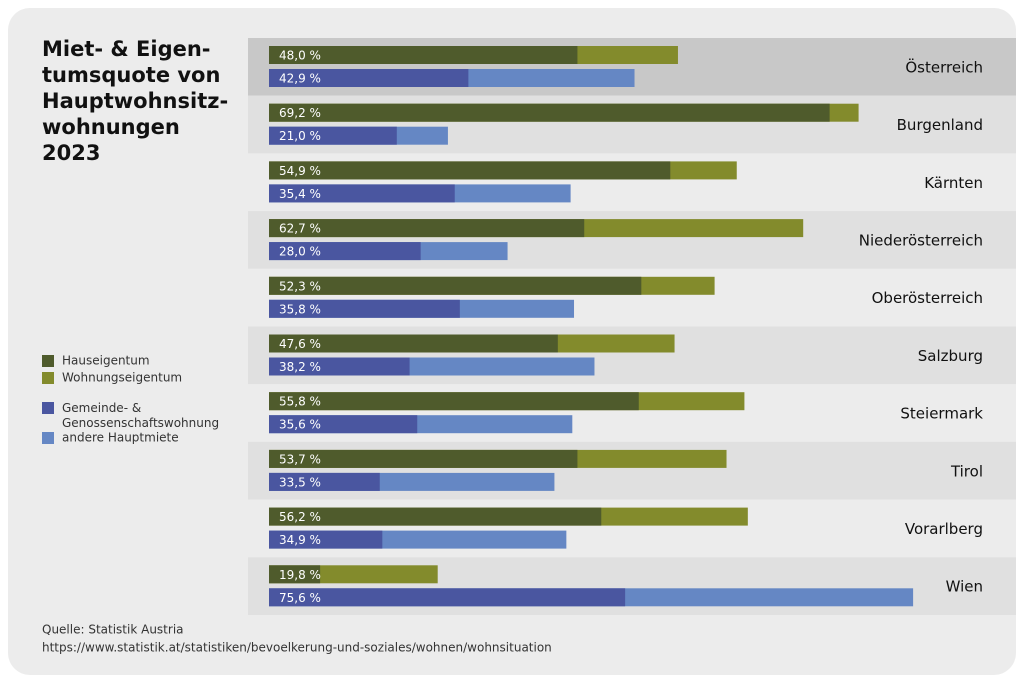 The image size is (1024, 683). What do you see at coordinates (300, 425) in the screenshot?
I see `value-label: 35,6 %` at bounding box center [300, 425].